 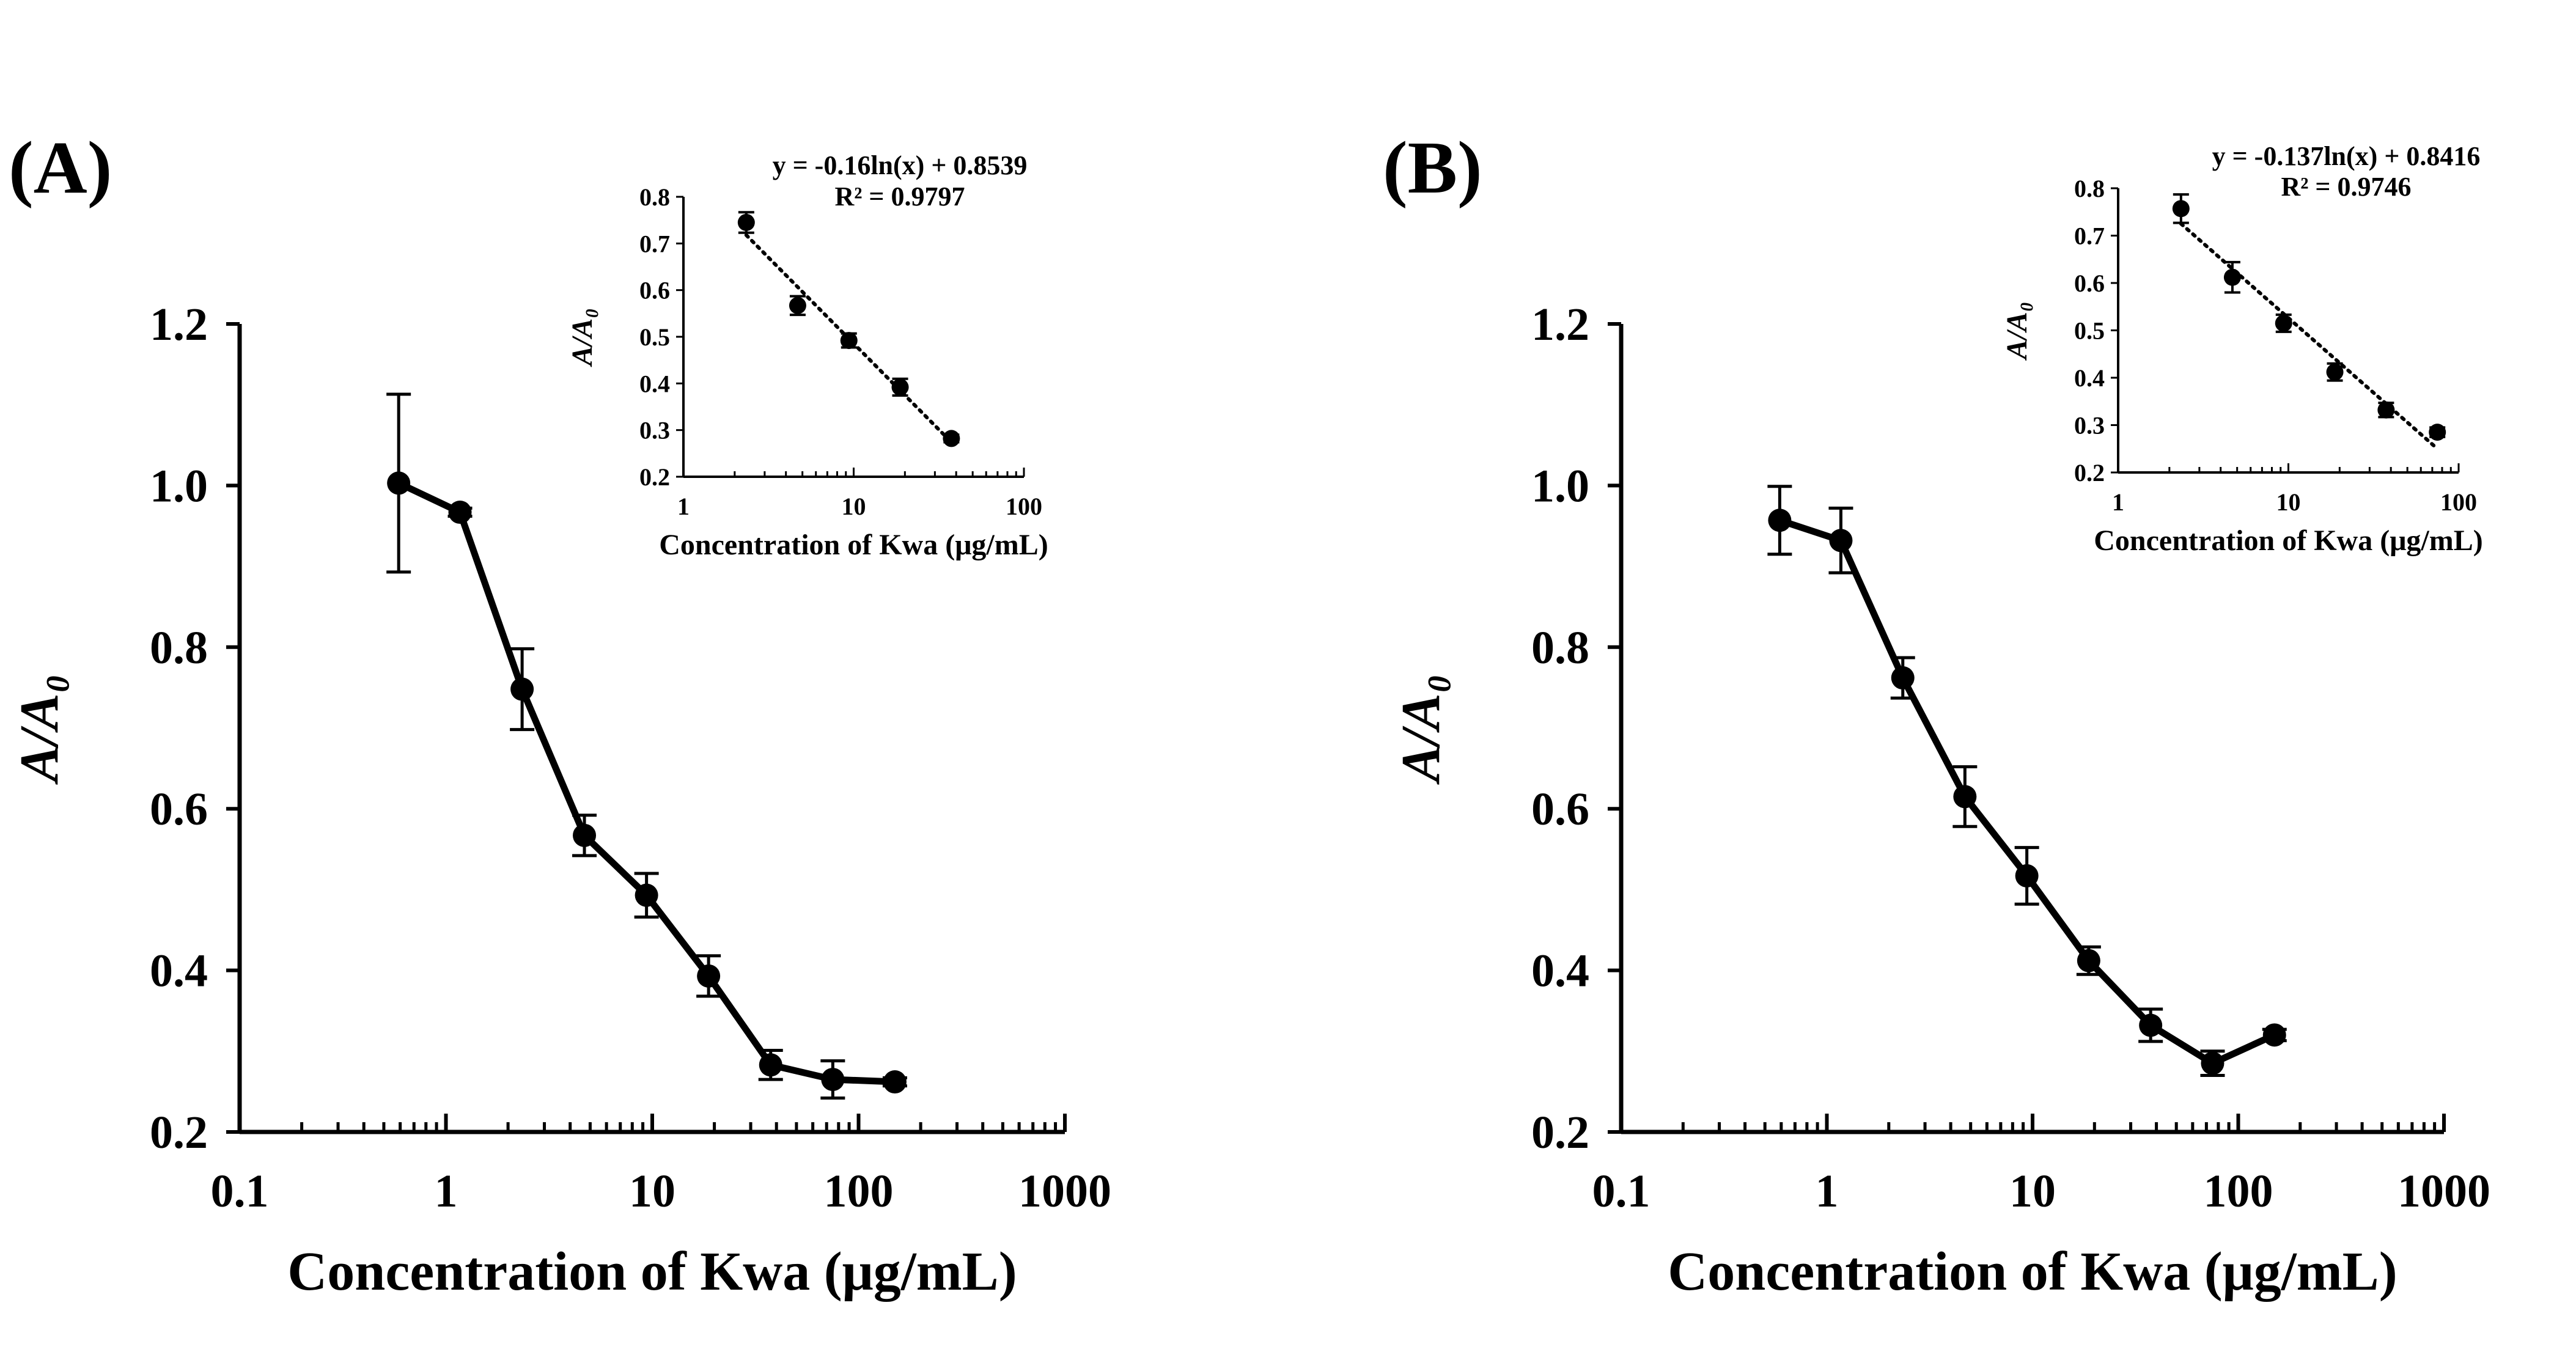 I want to click on fit-equation: y = -0.137ln(x) + 0.8416, so click(x=2346, y=156).